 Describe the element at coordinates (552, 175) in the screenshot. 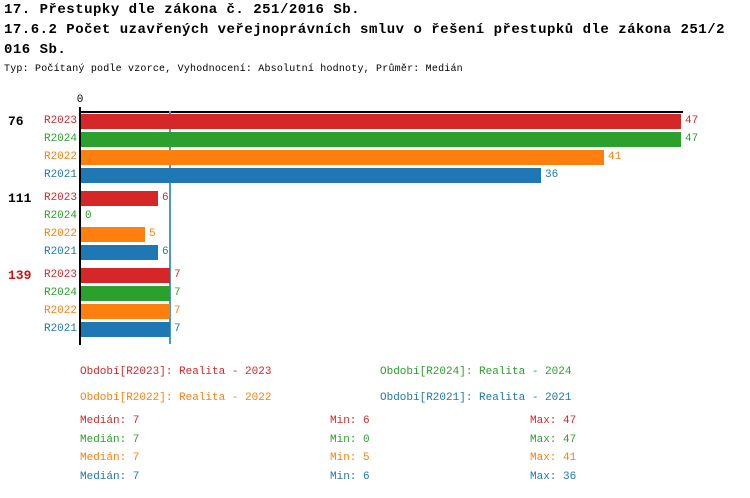

I see `bar-value: 36` at that location.